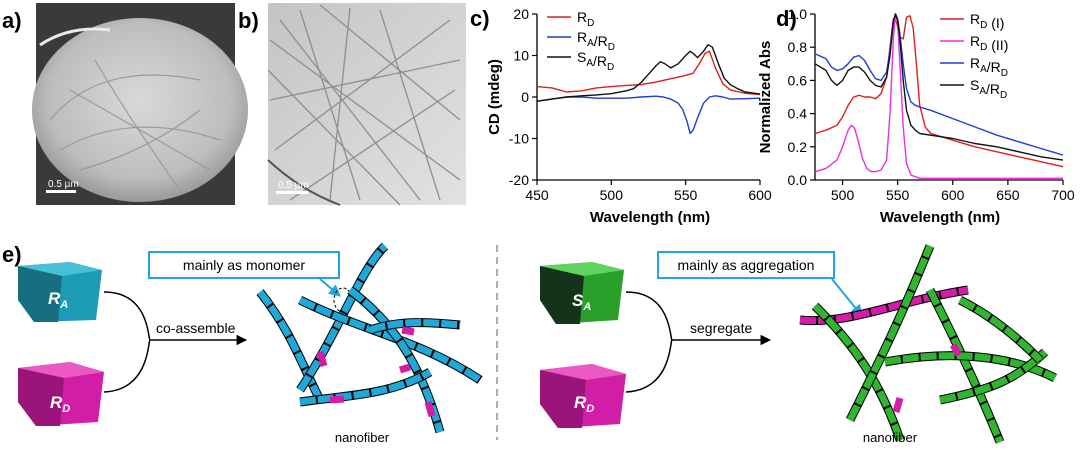 This screenshot has height=450, width=1080. What do you see at coordinates (140, 104) in the screenshot?
I see `tem-image-a: 0.5 µm` at bounding box center [140, 104].